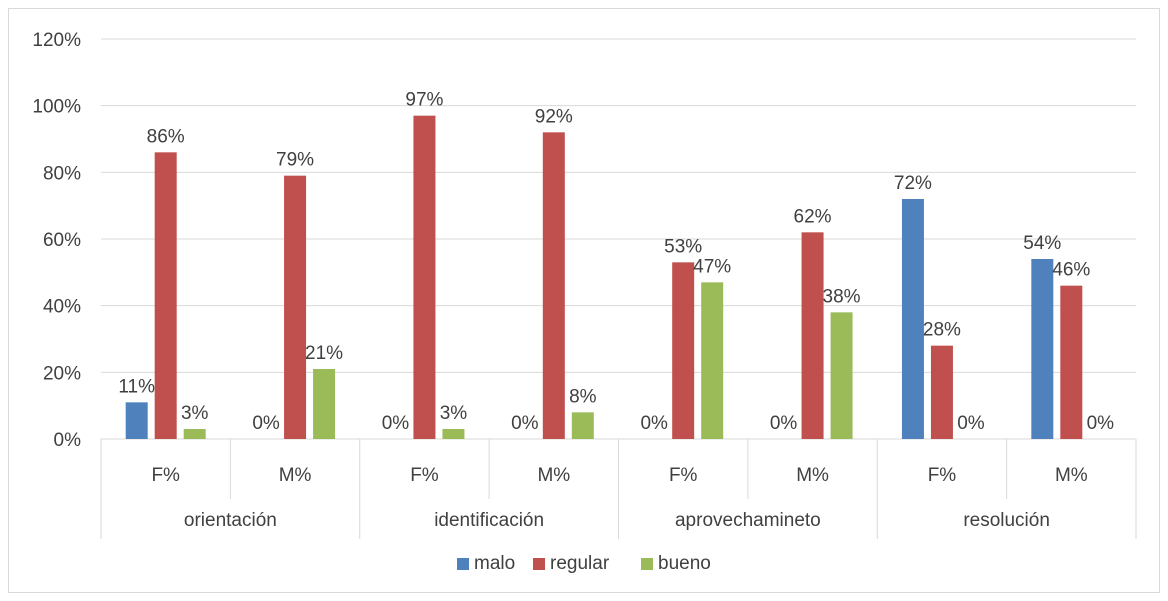 This screenshot has width=1168, height=601. What do you see at coordinates (230, 520) in the screenshot?
I see `group-label: orientación` at bounding box center [230, 520].